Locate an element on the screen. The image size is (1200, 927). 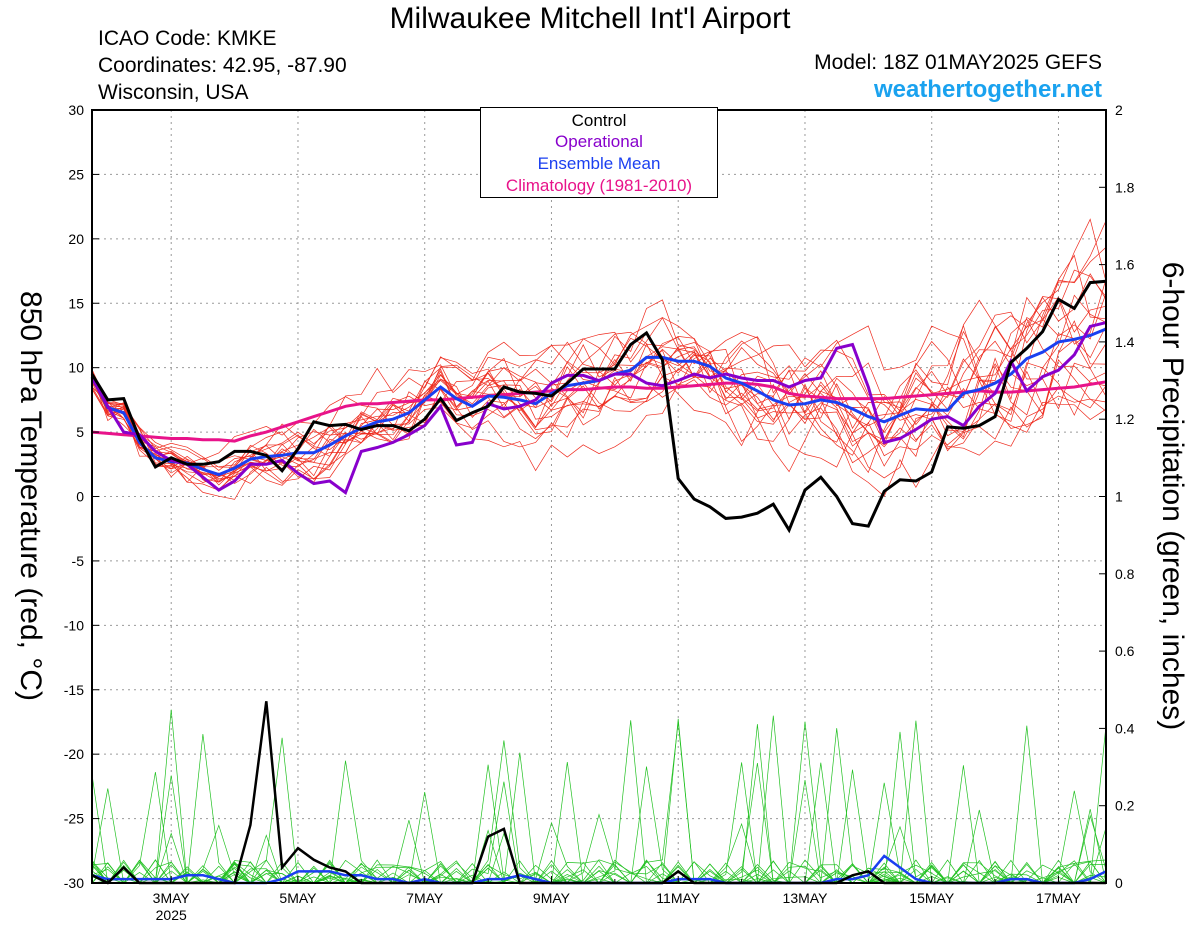
right-tick-label: 1 is located at coordinates (1119, 497).